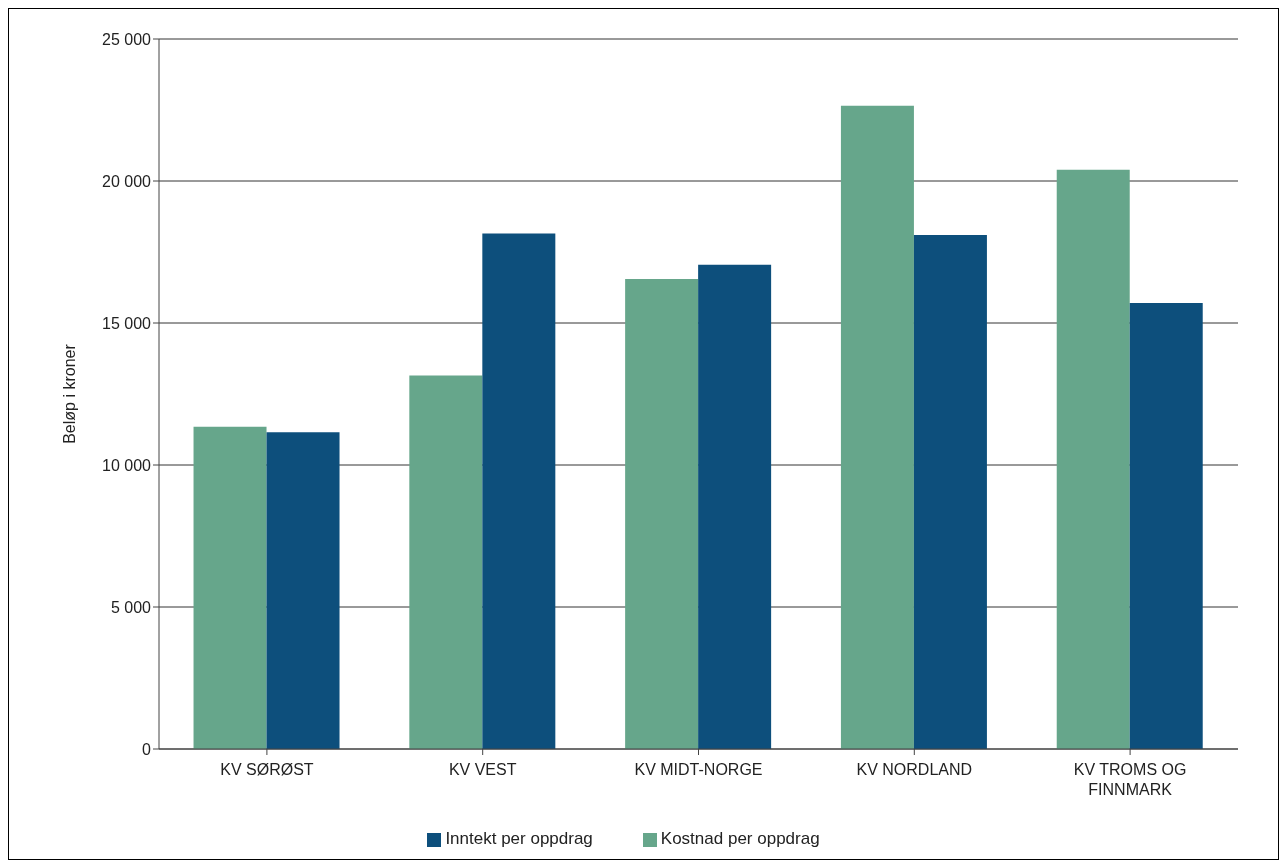 The image size is (1287, 868). Describe the element at coordinates (69, 393) in the screenshot. I see `y-axis-title: Beløp i kroner` at that location.